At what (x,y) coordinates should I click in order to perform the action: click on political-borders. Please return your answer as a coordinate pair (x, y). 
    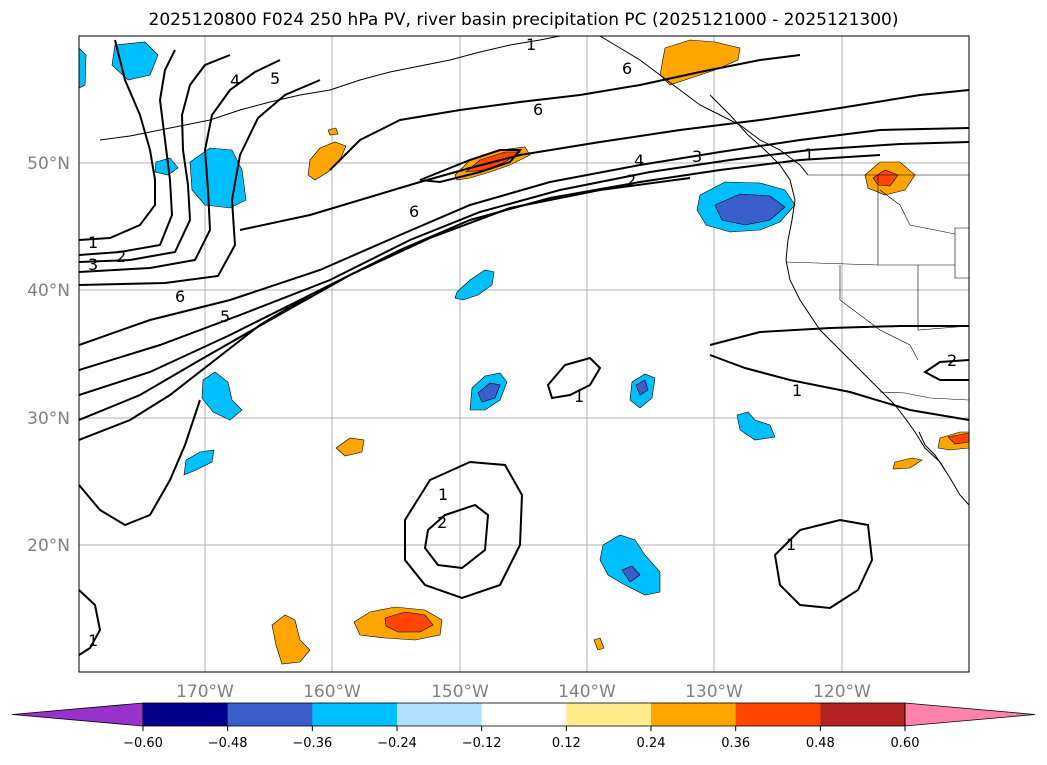
    Looking at the image, I should click on (877, 287).